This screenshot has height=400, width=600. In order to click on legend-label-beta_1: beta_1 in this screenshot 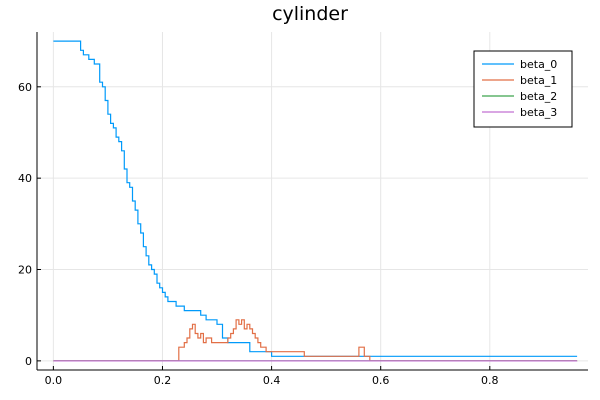, I will do `click(538, 80)`.